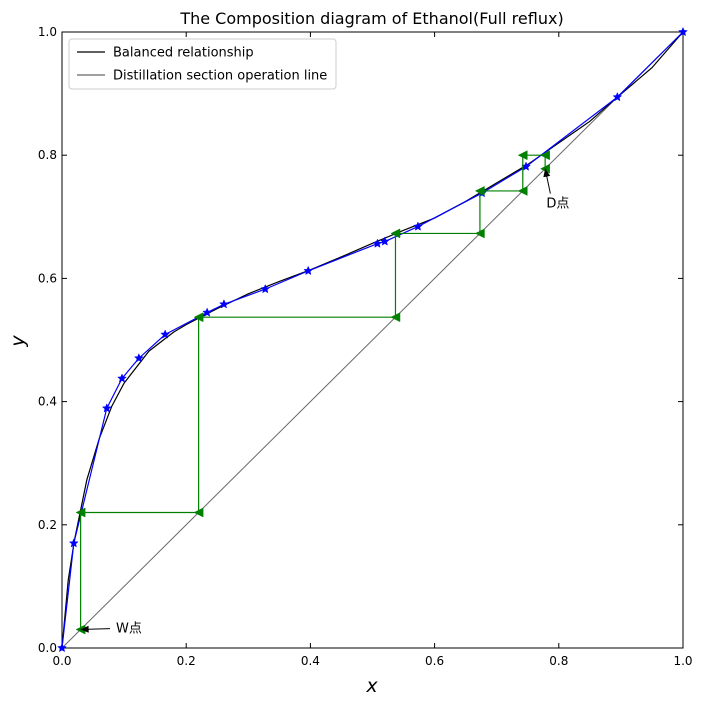  Describe the element at coordinates (186, 661) in the screenshot. I see `x-tick-label: 0.2` at that location.